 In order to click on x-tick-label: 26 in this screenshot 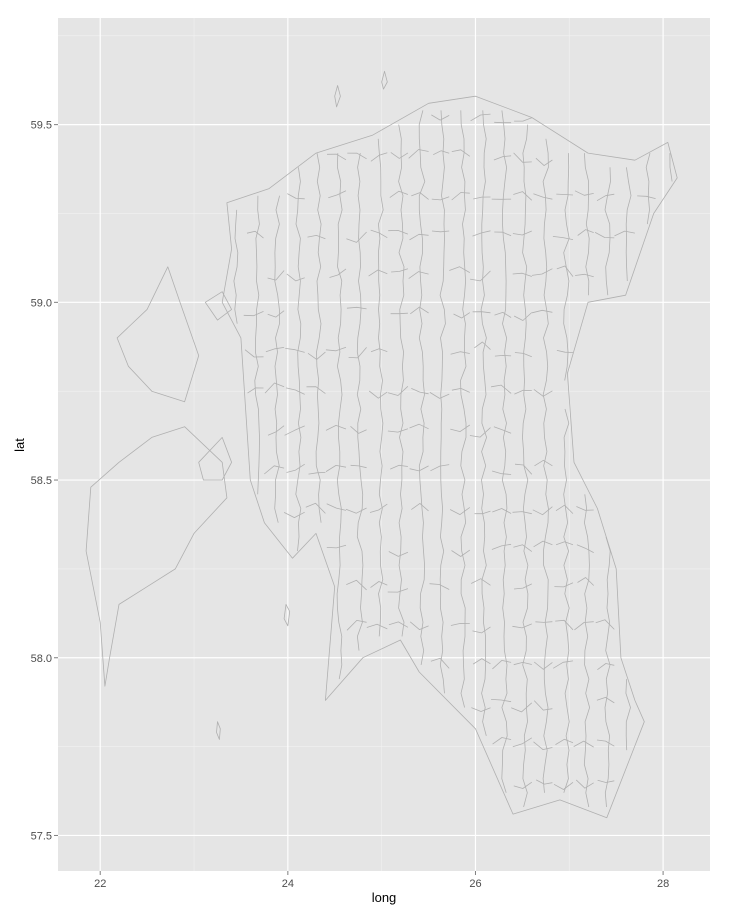, I will do `click(475, 884)`.